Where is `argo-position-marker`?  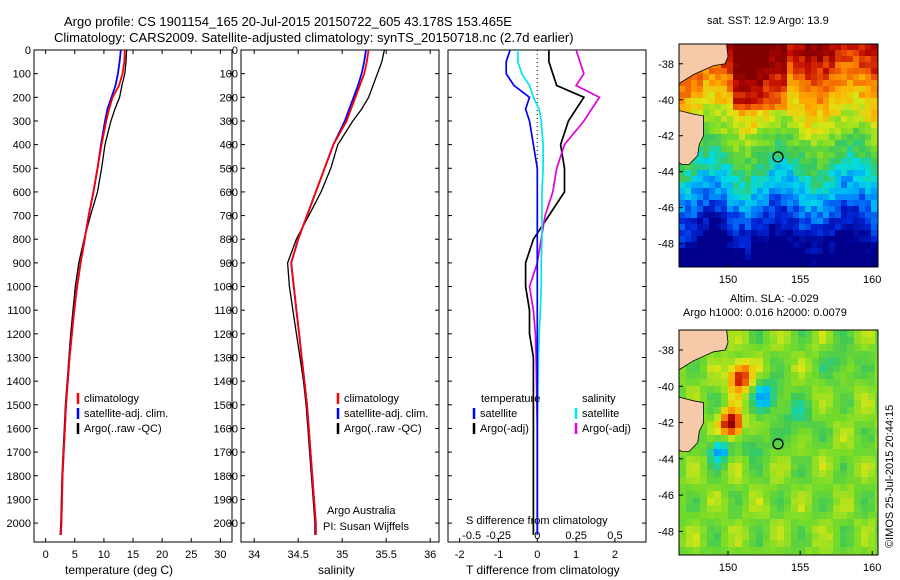 argo-position-marker is located at coordinates (778, 157).